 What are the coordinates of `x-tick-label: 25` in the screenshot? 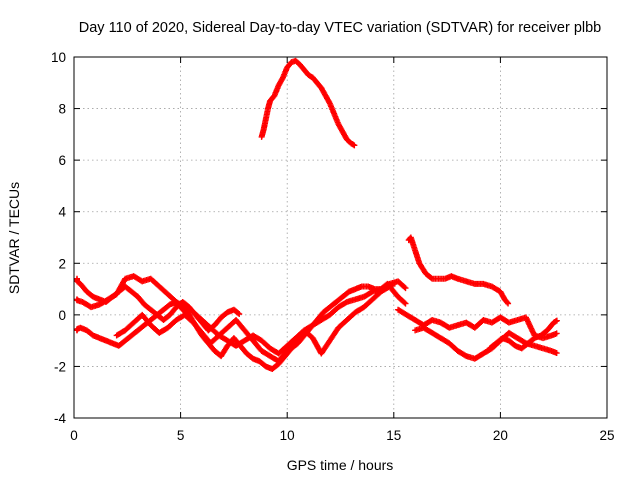 It's located at (606, 435).